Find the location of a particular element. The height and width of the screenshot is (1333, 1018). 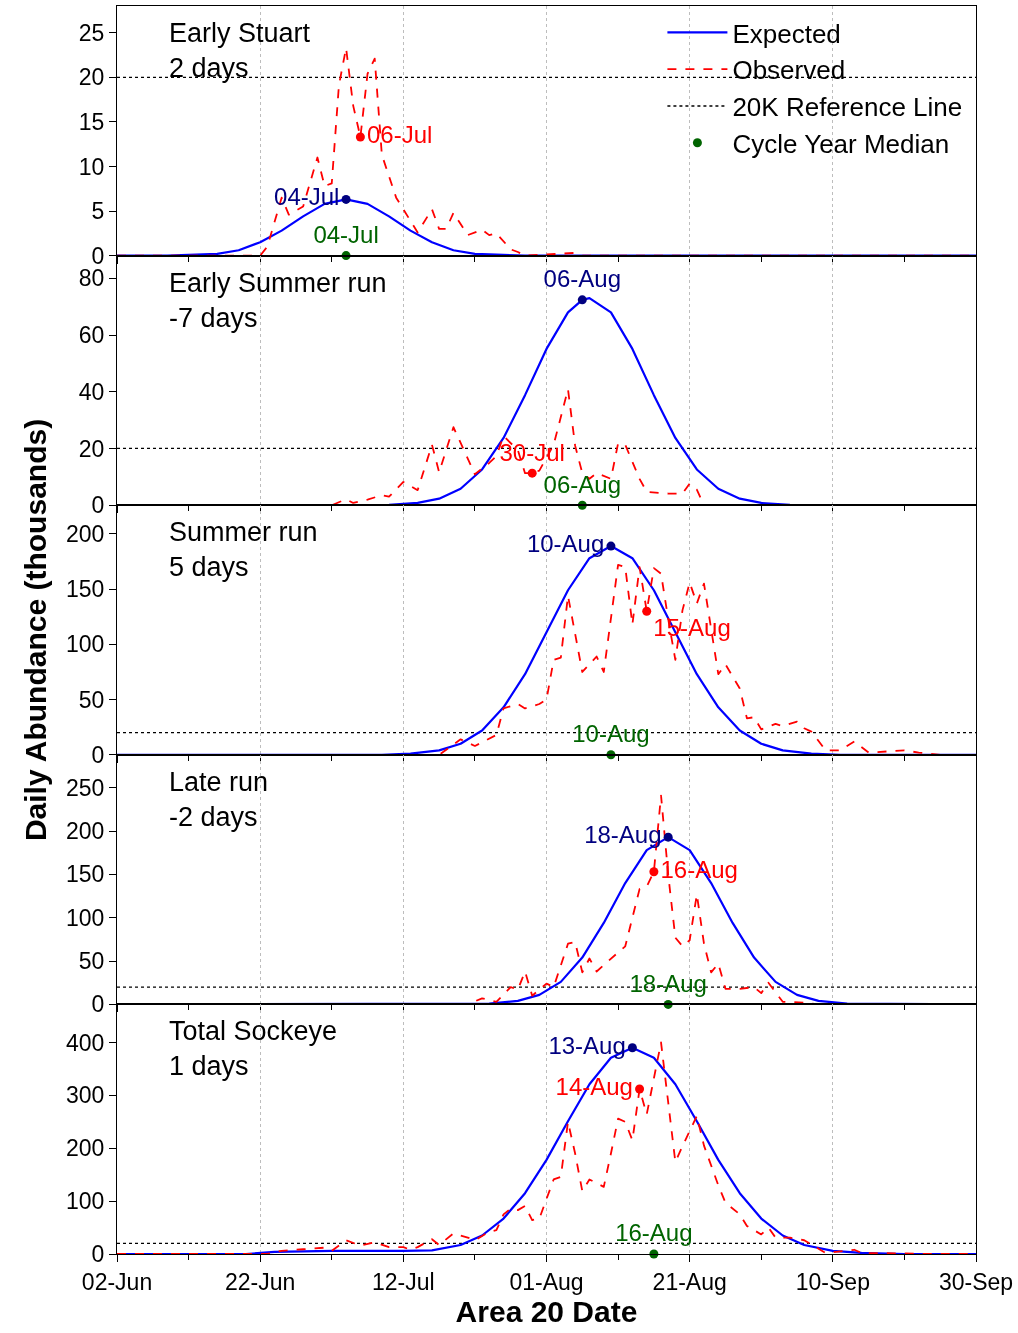

y-tick-label: 60 is located at coordinates (91, 335).